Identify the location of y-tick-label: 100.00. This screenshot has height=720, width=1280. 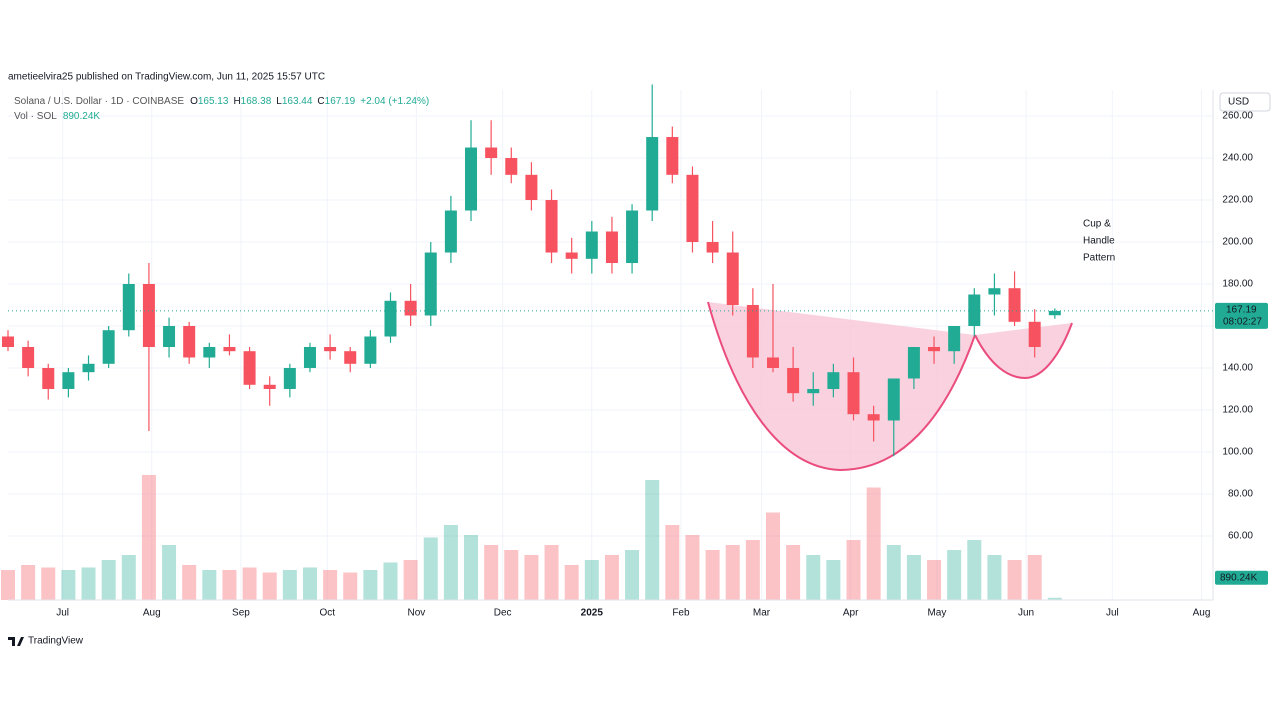
(1237, 452).